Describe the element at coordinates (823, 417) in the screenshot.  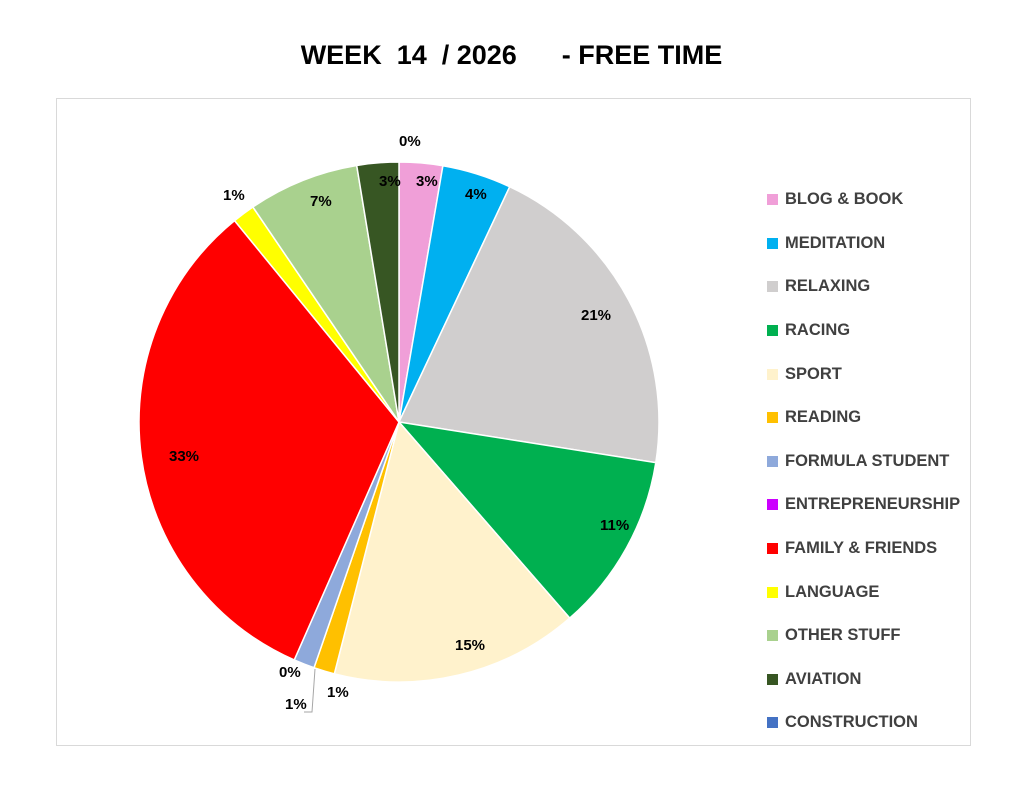
I see `legend-label: READING` at that location.